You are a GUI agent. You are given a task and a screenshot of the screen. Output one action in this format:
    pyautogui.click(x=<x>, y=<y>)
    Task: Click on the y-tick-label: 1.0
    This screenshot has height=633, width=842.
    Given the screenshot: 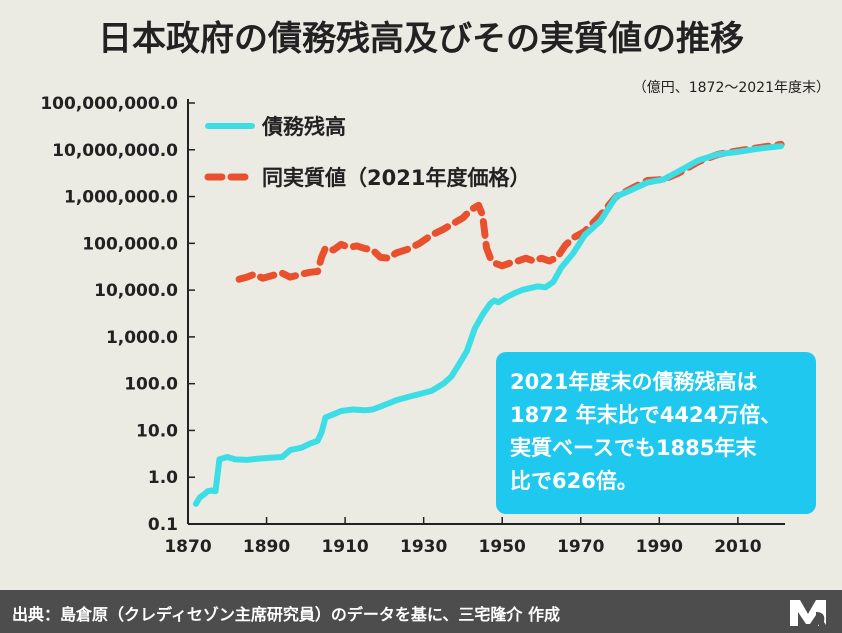 What is the action you would take?
    pyautogui.click(x=163, y=478)
    